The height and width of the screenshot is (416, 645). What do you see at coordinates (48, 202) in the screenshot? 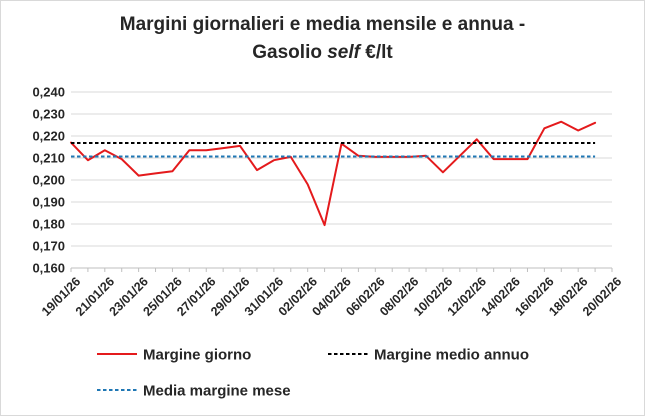
I see `y-tick-label: 0,190` at bounding box center [48, 202].